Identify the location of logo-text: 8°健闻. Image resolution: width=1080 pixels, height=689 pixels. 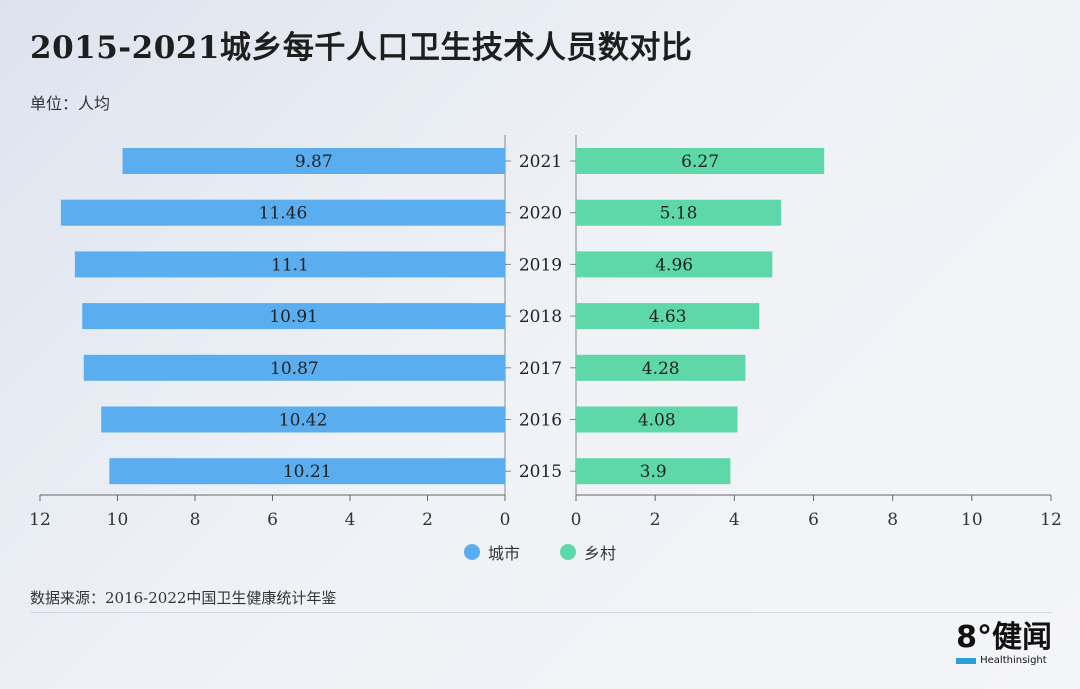
(1004, 637).